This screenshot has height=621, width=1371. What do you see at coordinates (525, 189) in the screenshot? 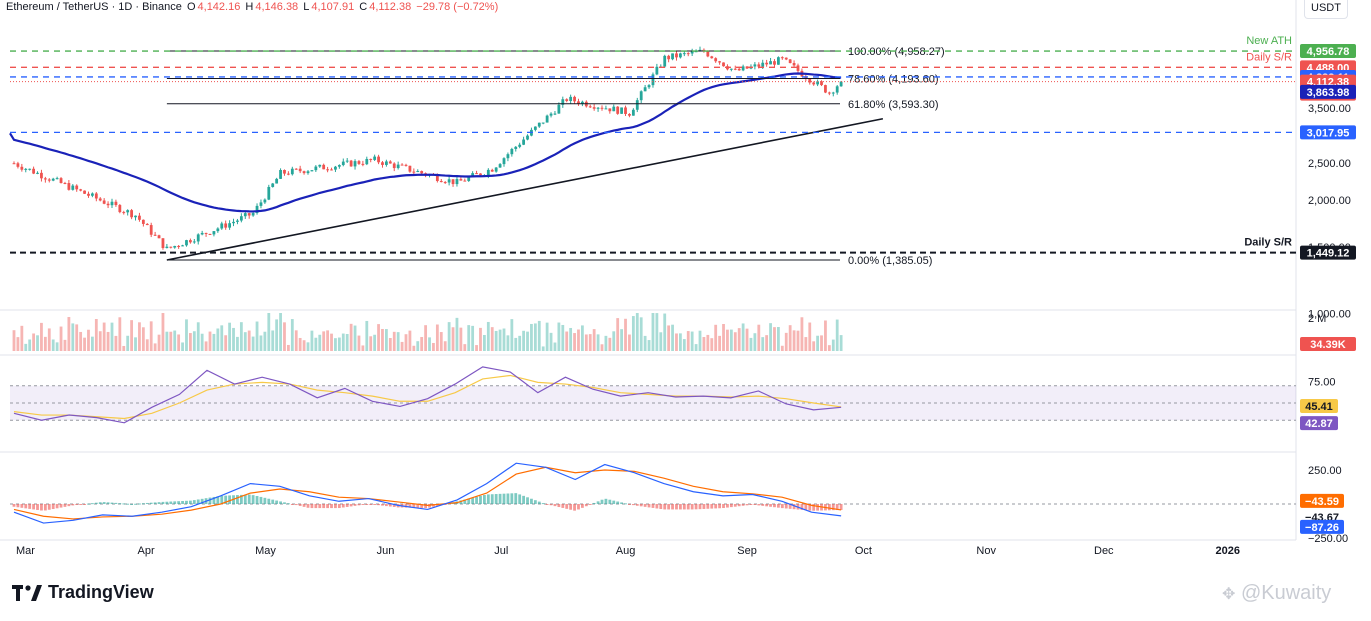
I see `trendline` at bounding box center [525, 189].